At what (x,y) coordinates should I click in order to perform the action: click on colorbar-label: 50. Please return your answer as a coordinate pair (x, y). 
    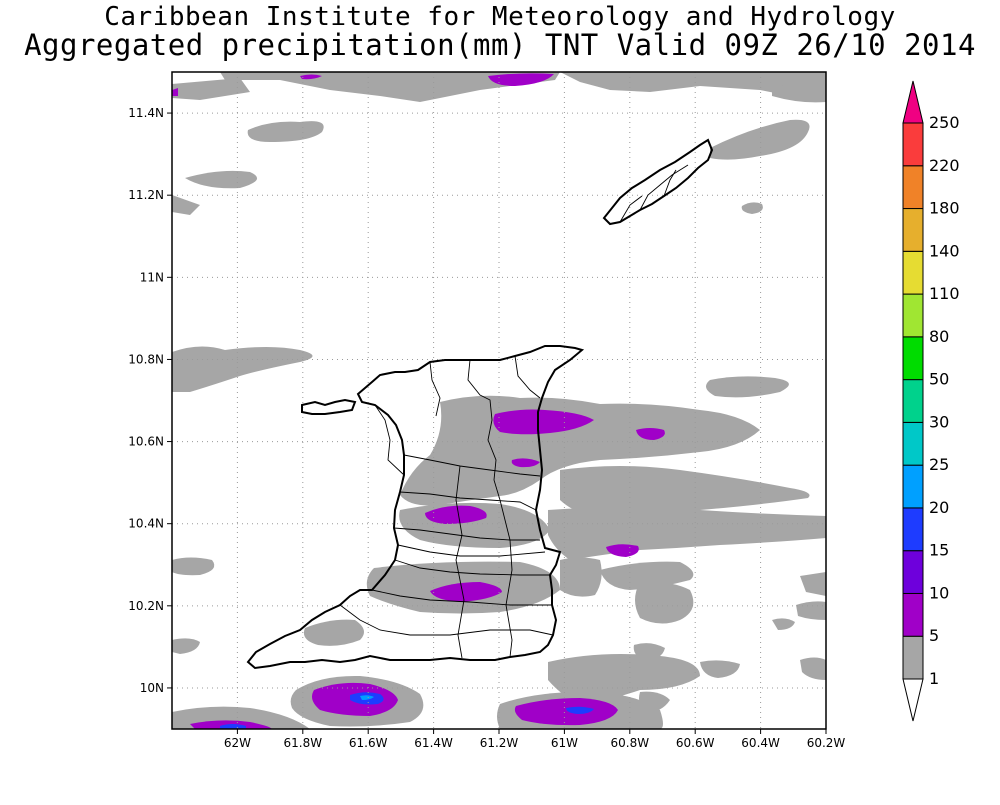
    Looking at the image, I should click on (939, 379).